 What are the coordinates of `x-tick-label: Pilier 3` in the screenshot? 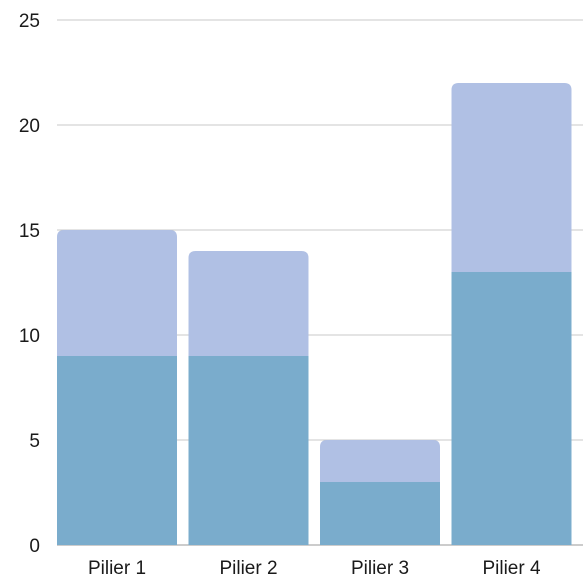 It's located at (380, 567).